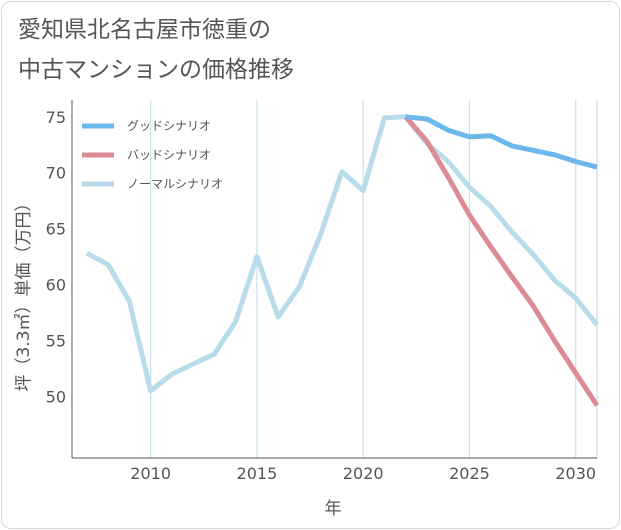 This screenshot has width=621, height=530. I want to click on y-tick-label-50: 50, so click(56, 396).